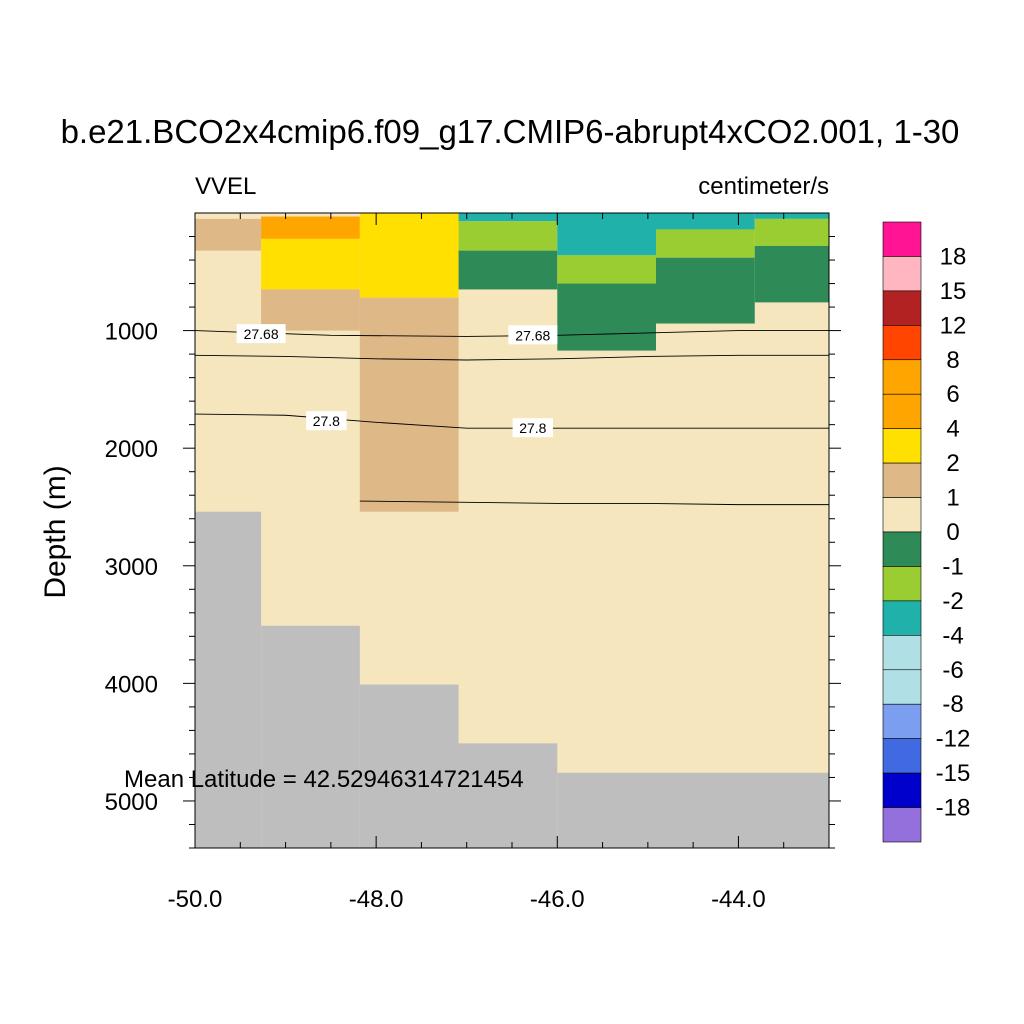  What do you see at coordinates (952, 635) in the screenshot?
I see `colorbar-label: -4` at bounding box center [952, 635].